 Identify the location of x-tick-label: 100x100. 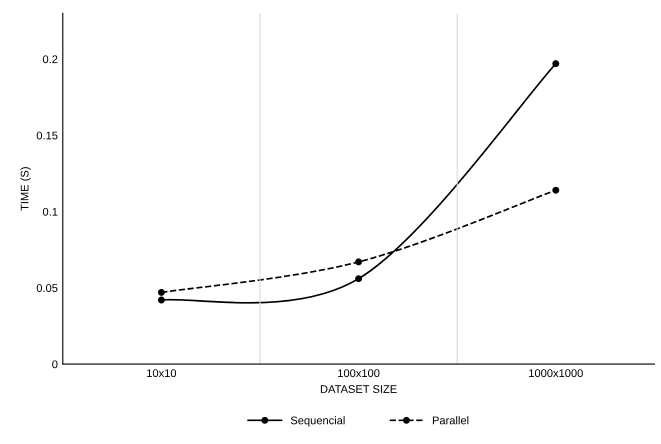
(359, 373).